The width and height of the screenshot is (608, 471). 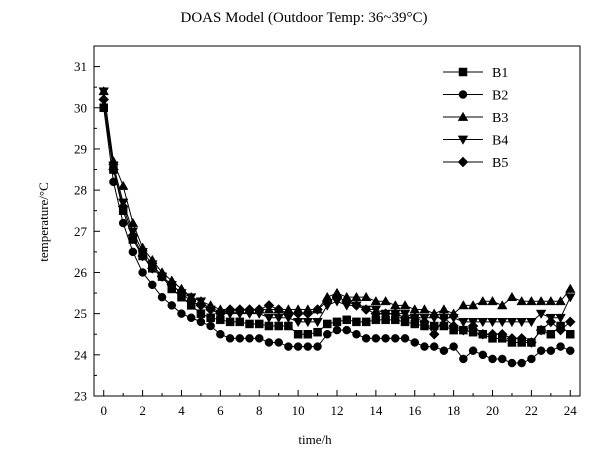 I want to click on legend-label: B5, so click(x=500, y=163).